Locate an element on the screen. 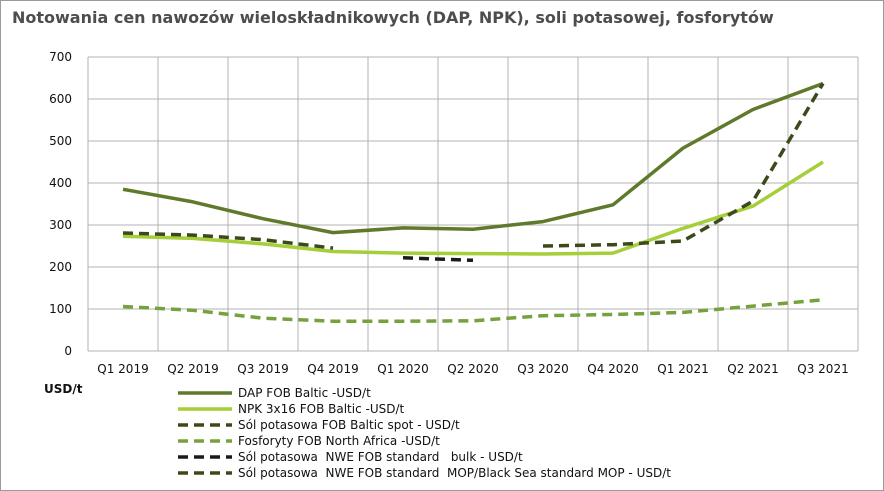 This screenshot has width=884, height=491. x-tick-label: Q4 2020 is located at coordinates (612, 369).